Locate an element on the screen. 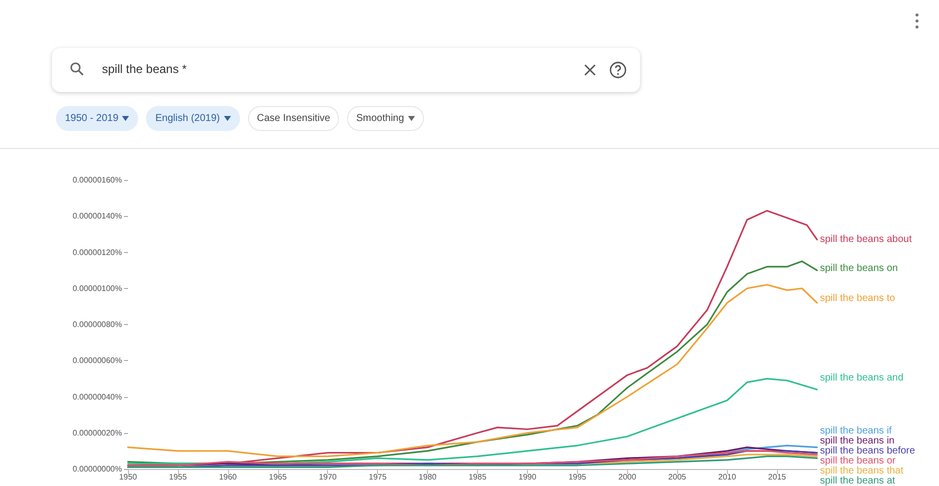 The image size is (939, 486). text: 1950 - 2019 is located at coordinates (91, 118).